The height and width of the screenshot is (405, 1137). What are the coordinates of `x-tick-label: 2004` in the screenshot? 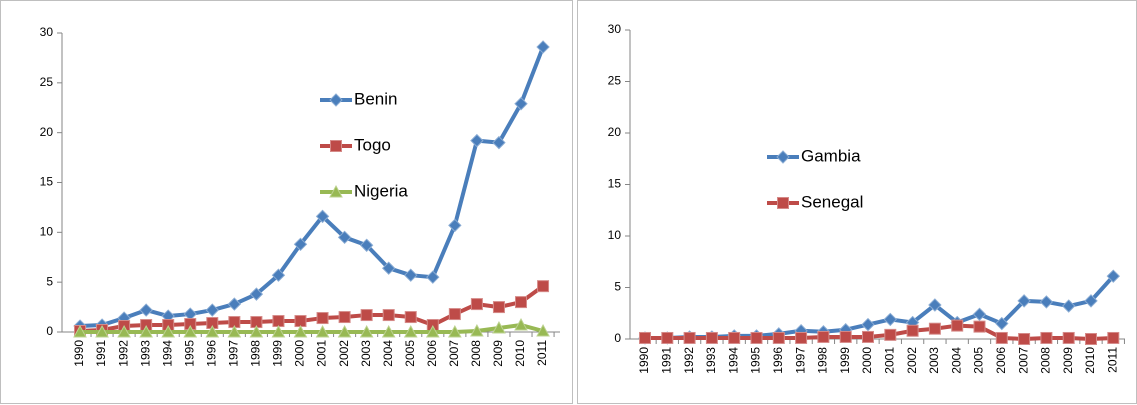 It's located at (388, 353).